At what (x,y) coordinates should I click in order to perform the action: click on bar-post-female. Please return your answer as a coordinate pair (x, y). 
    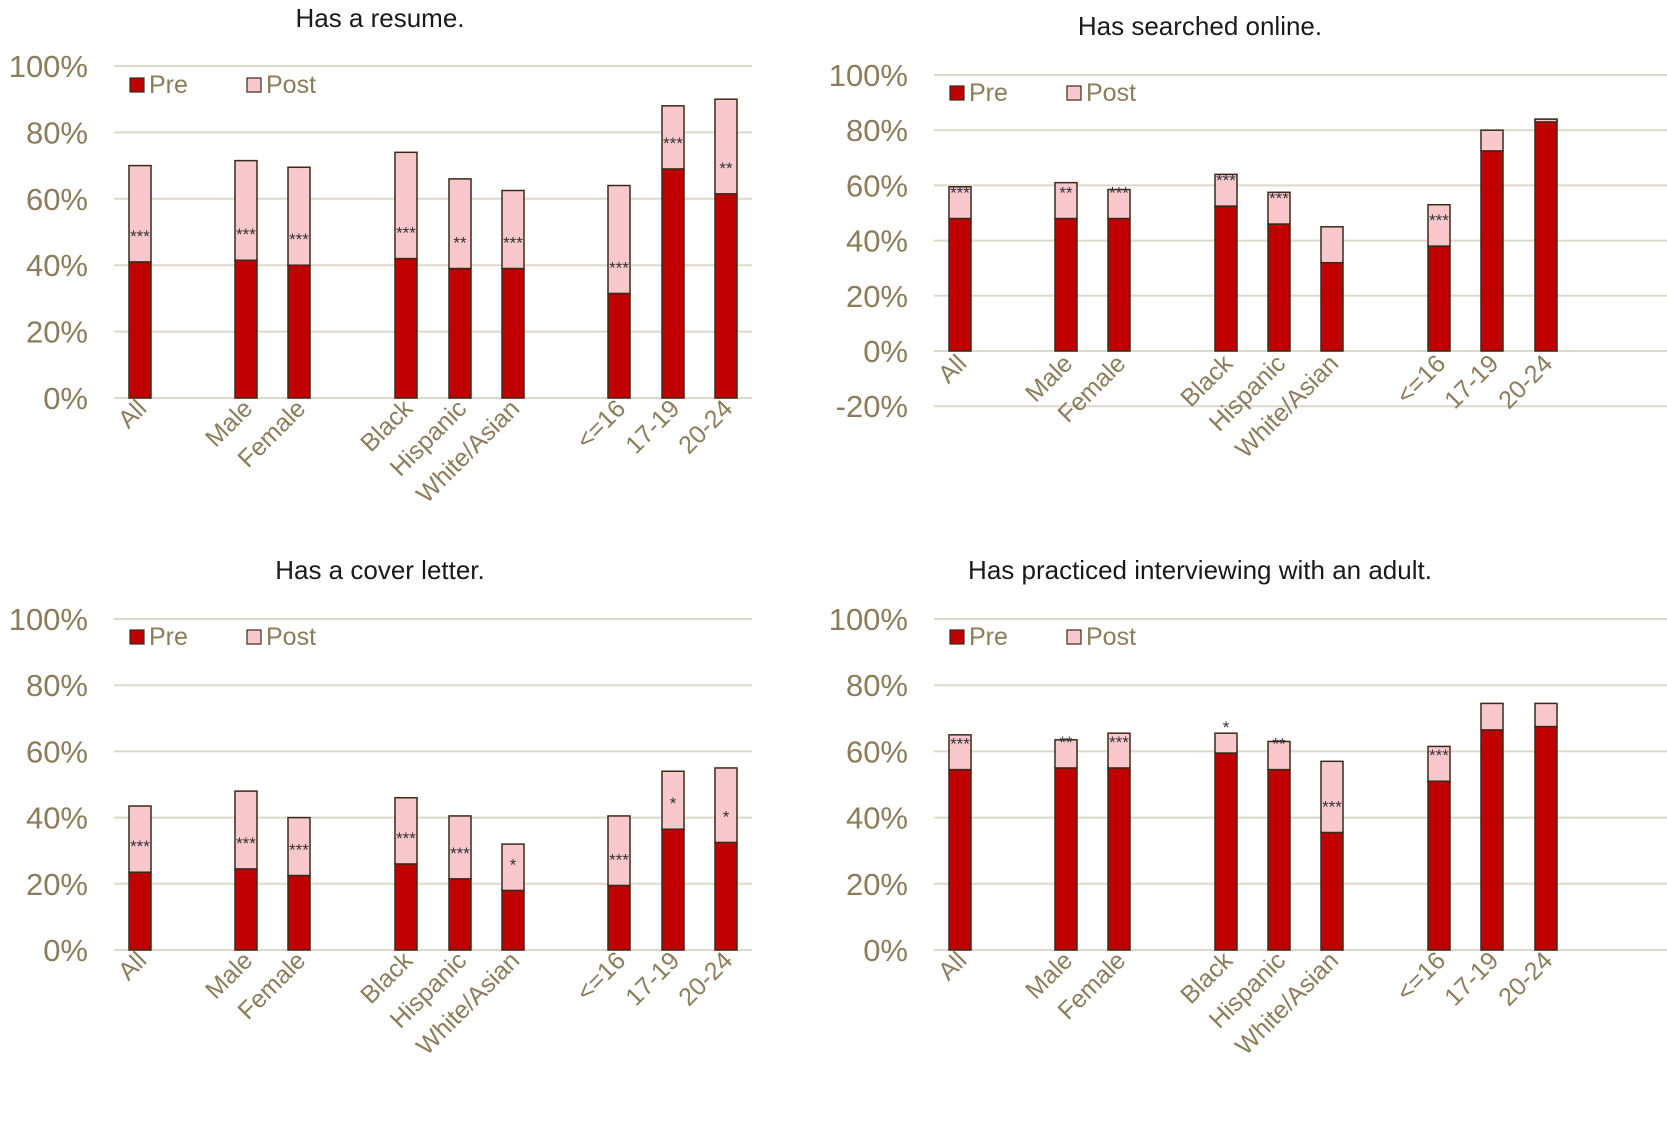
    Looking at the image, I should click on (299, 846).